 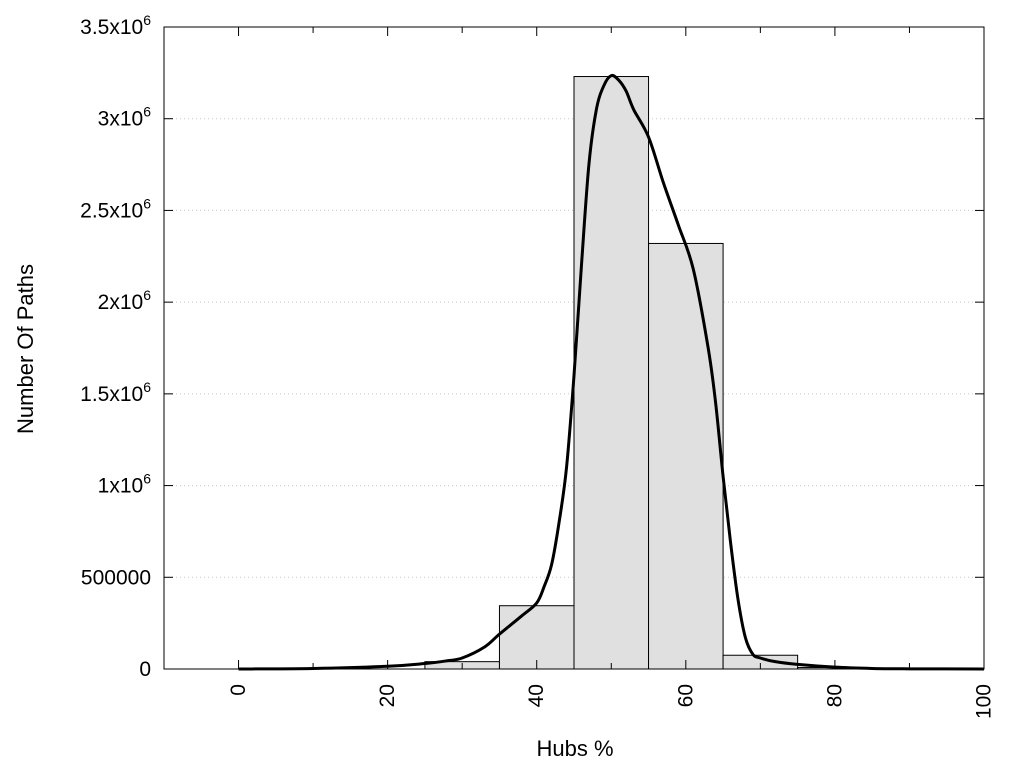 I want to click on x-tick-label: 60, so click(x=685, y=695).